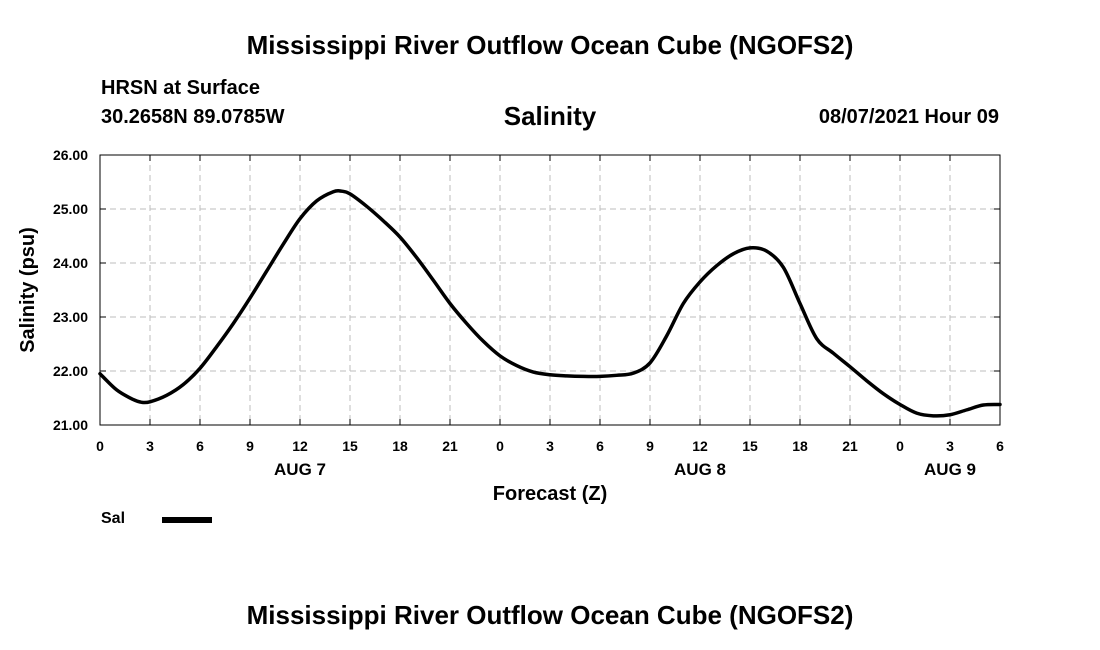  Describe the element at coordinates (187, 520) in the screenshot. I see `legend-swatch` at that location.